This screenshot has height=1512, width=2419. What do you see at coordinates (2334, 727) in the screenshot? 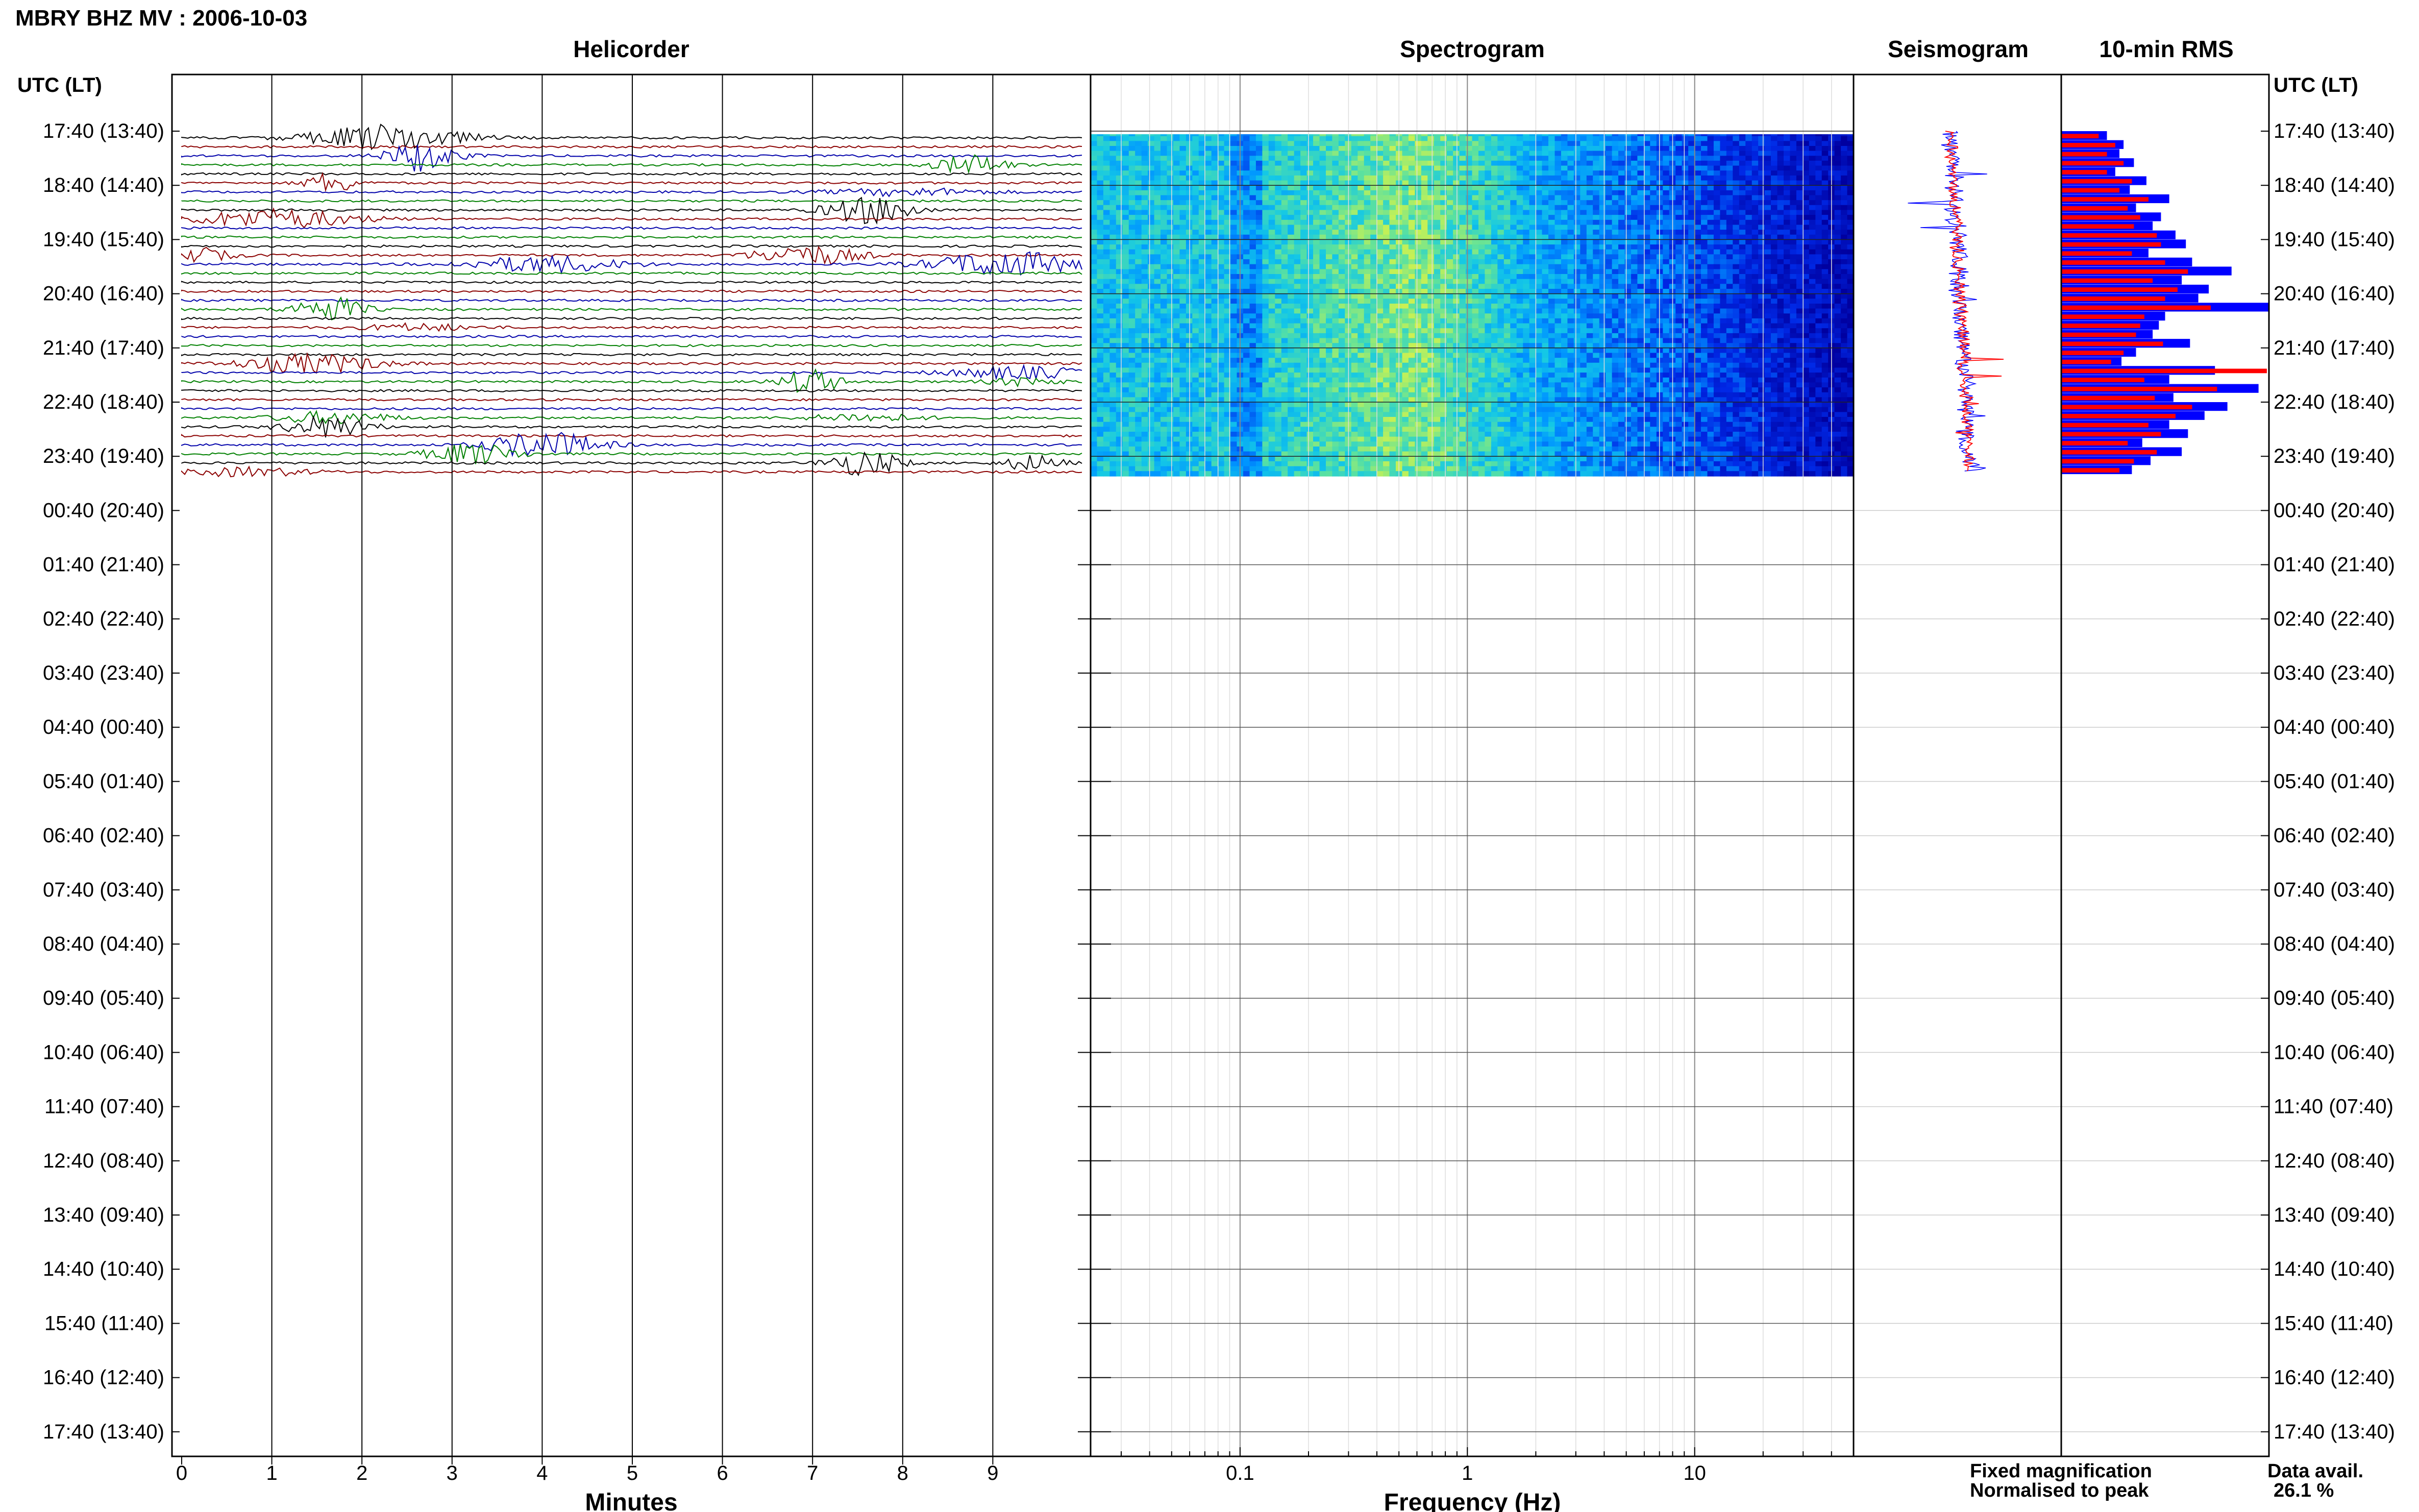
I see `time-label-right: 04:40 (00:40)` at bounding box center [2334, 727].